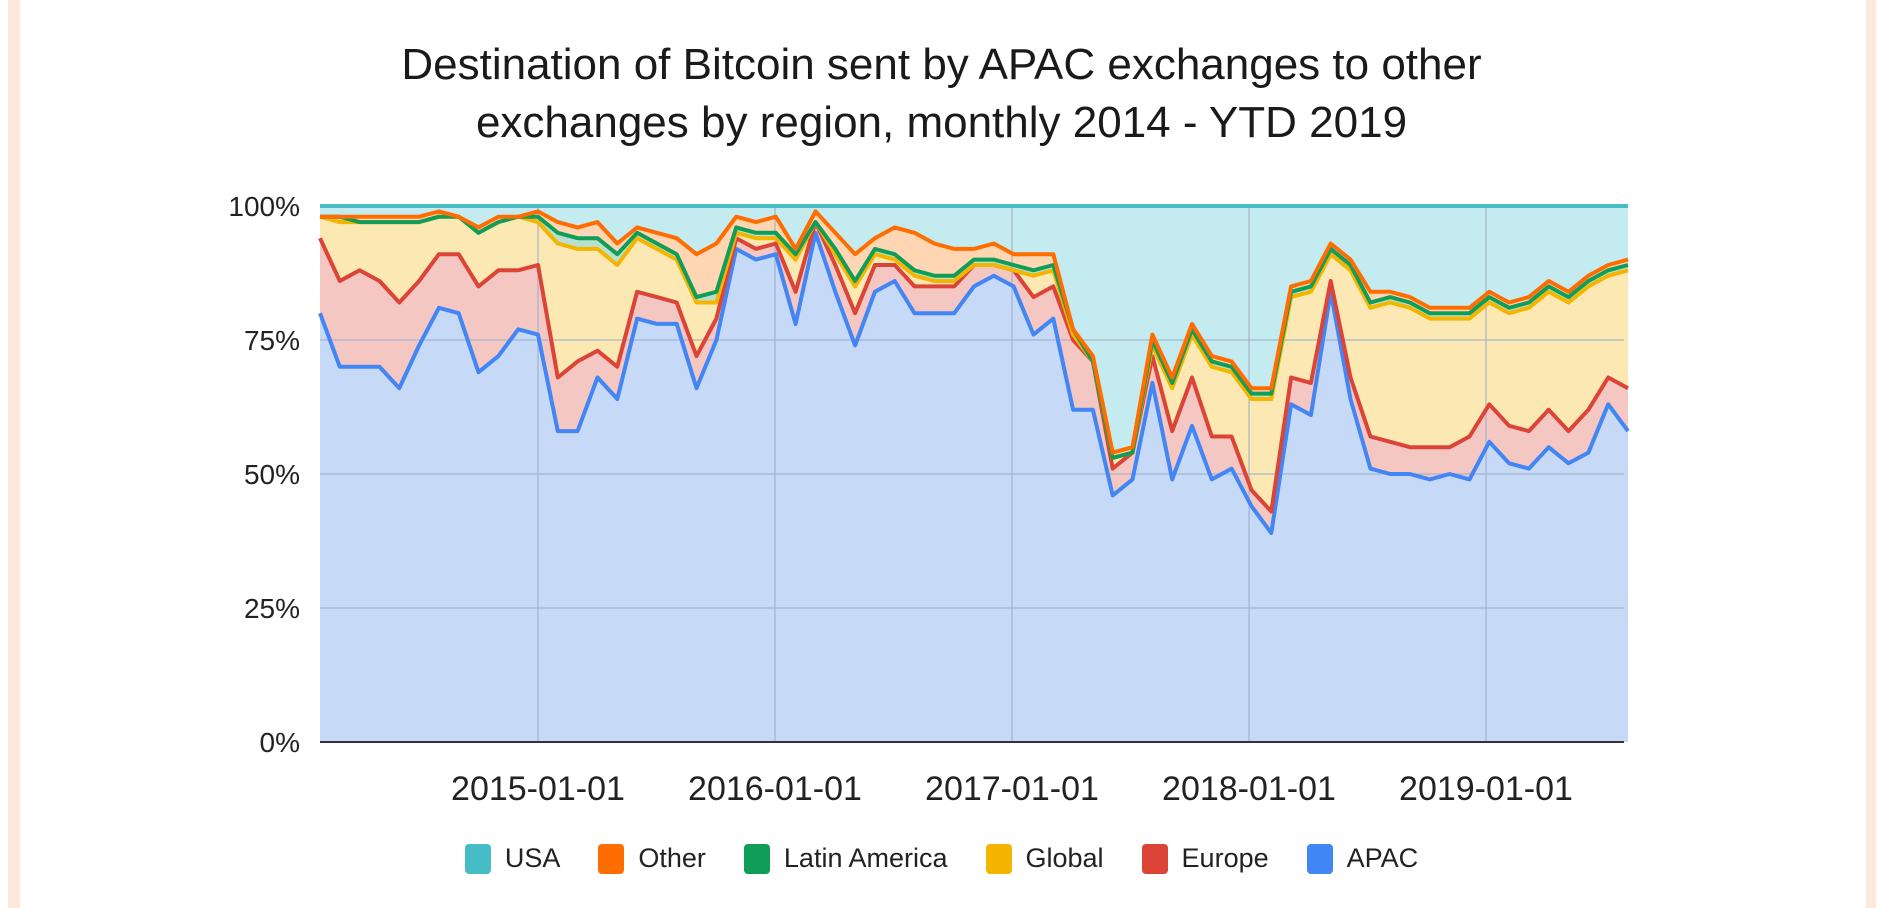 The image size is (1883, 908). Describe the element at coordinates (264, 206) in the screenshot. I see `y-tick-label: 100%` at that location.